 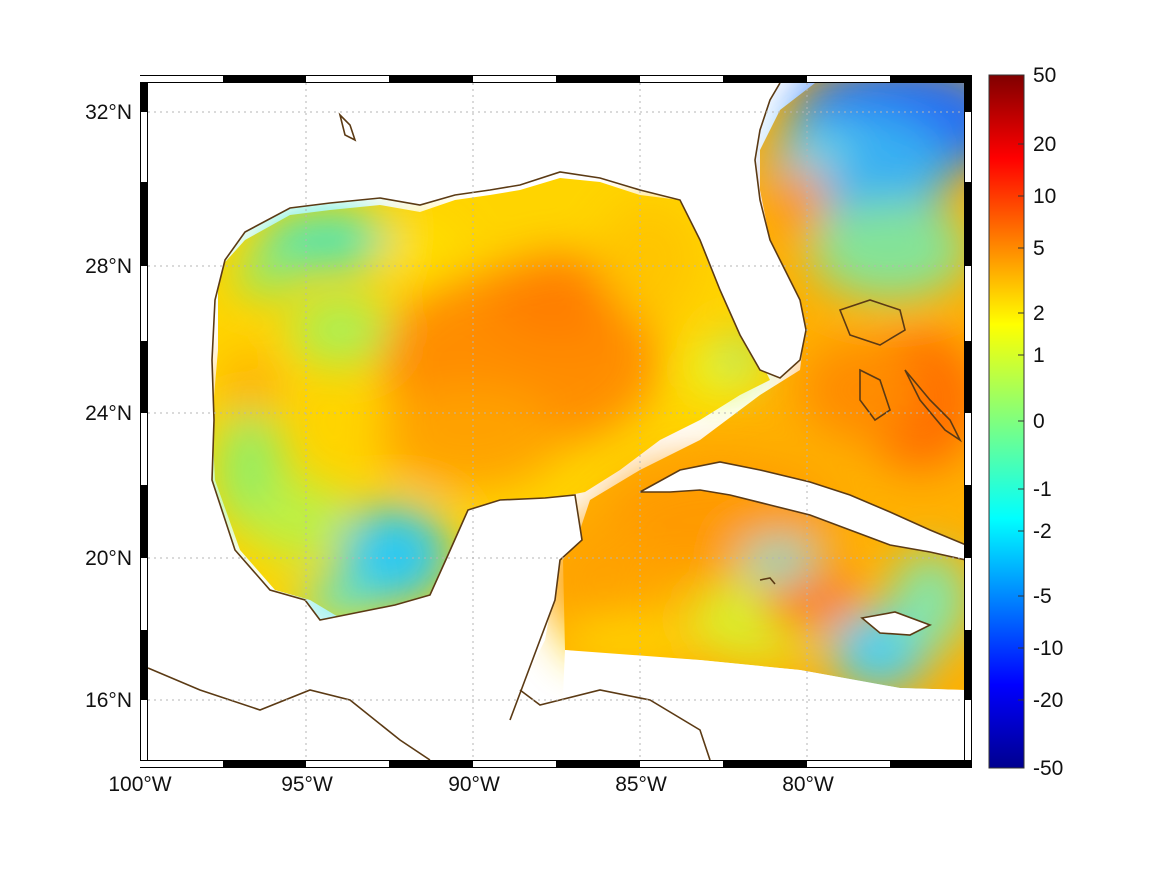 I want to click on colorbar-tick-label: 2, so click(x=1039, y=313).